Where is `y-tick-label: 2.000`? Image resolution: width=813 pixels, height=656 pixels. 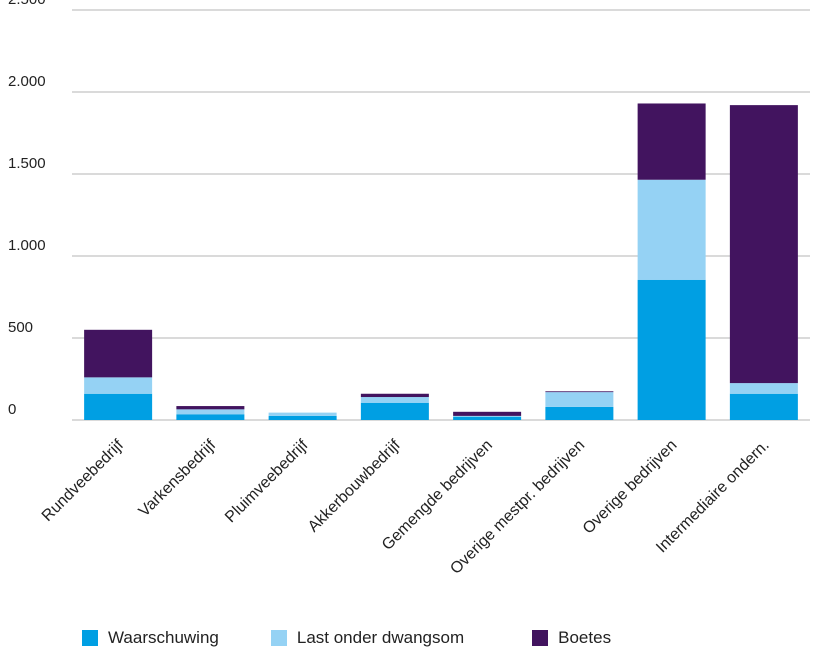
y-tick-label: 2.000 is located at coordinates (27, 81).